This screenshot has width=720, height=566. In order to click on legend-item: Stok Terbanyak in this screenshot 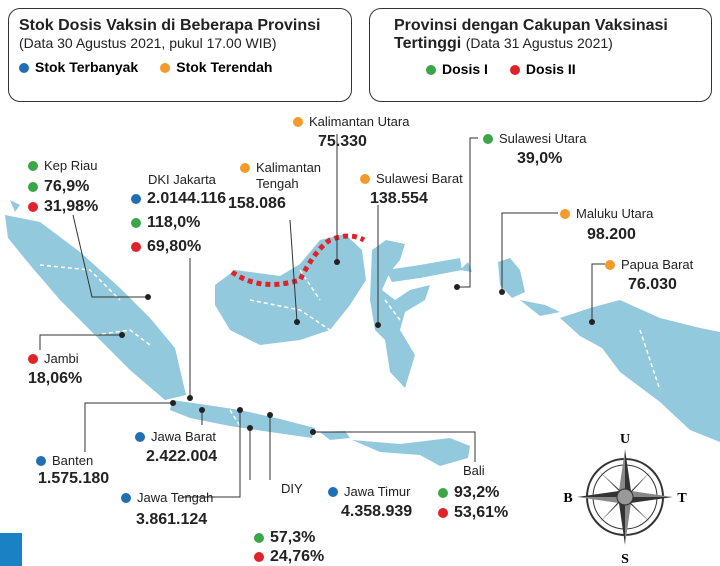, I will do `click(78, 67)`.